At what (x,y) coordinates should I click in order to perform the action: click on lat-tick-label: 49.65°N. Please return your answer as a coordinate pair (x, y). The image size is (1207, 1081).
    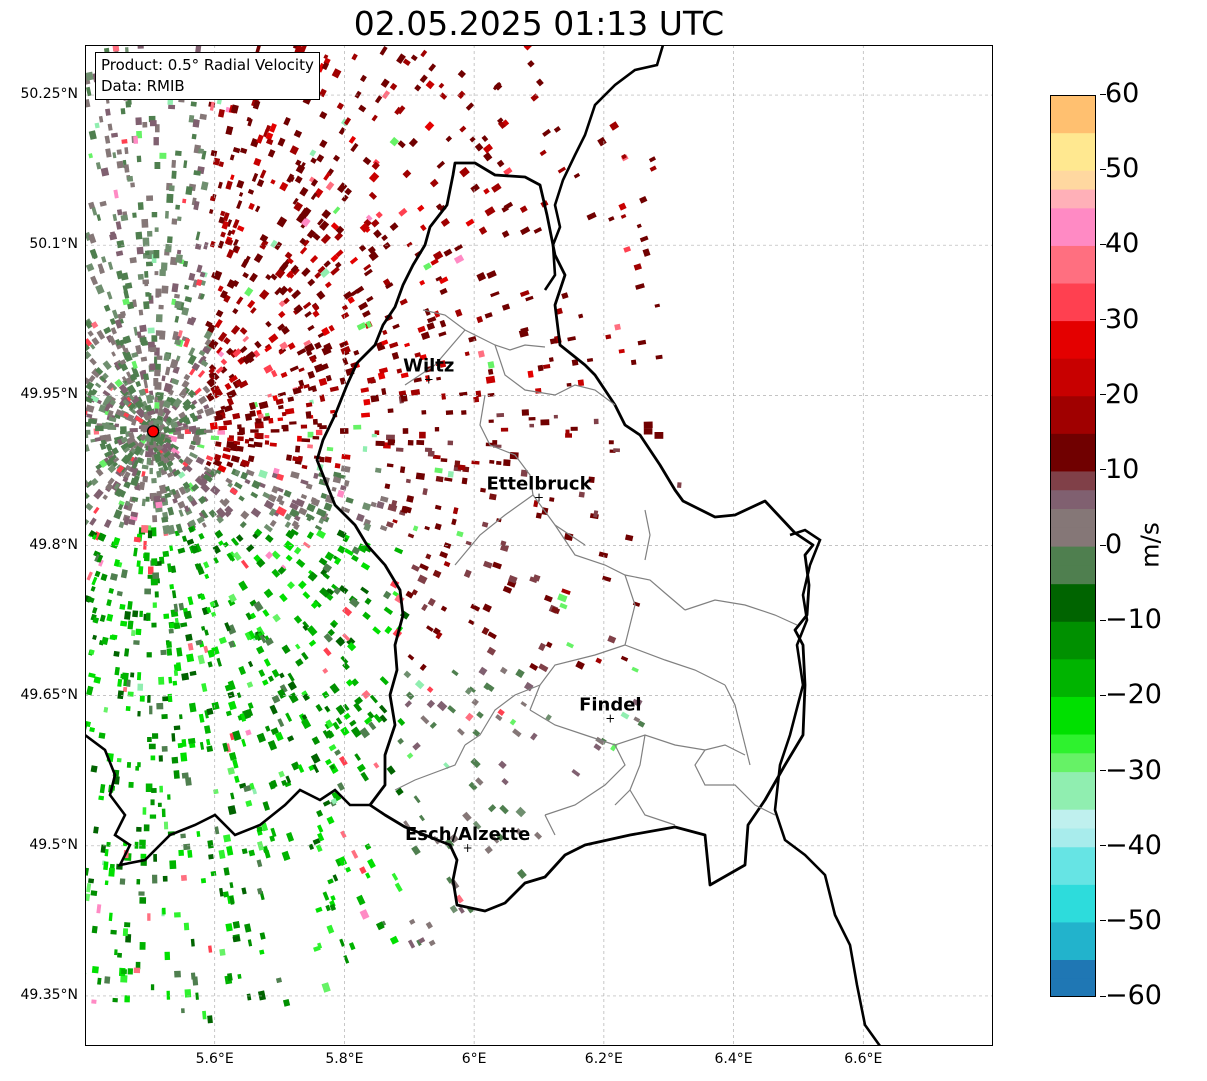
    Looking at the image, I should click on (49, 694).